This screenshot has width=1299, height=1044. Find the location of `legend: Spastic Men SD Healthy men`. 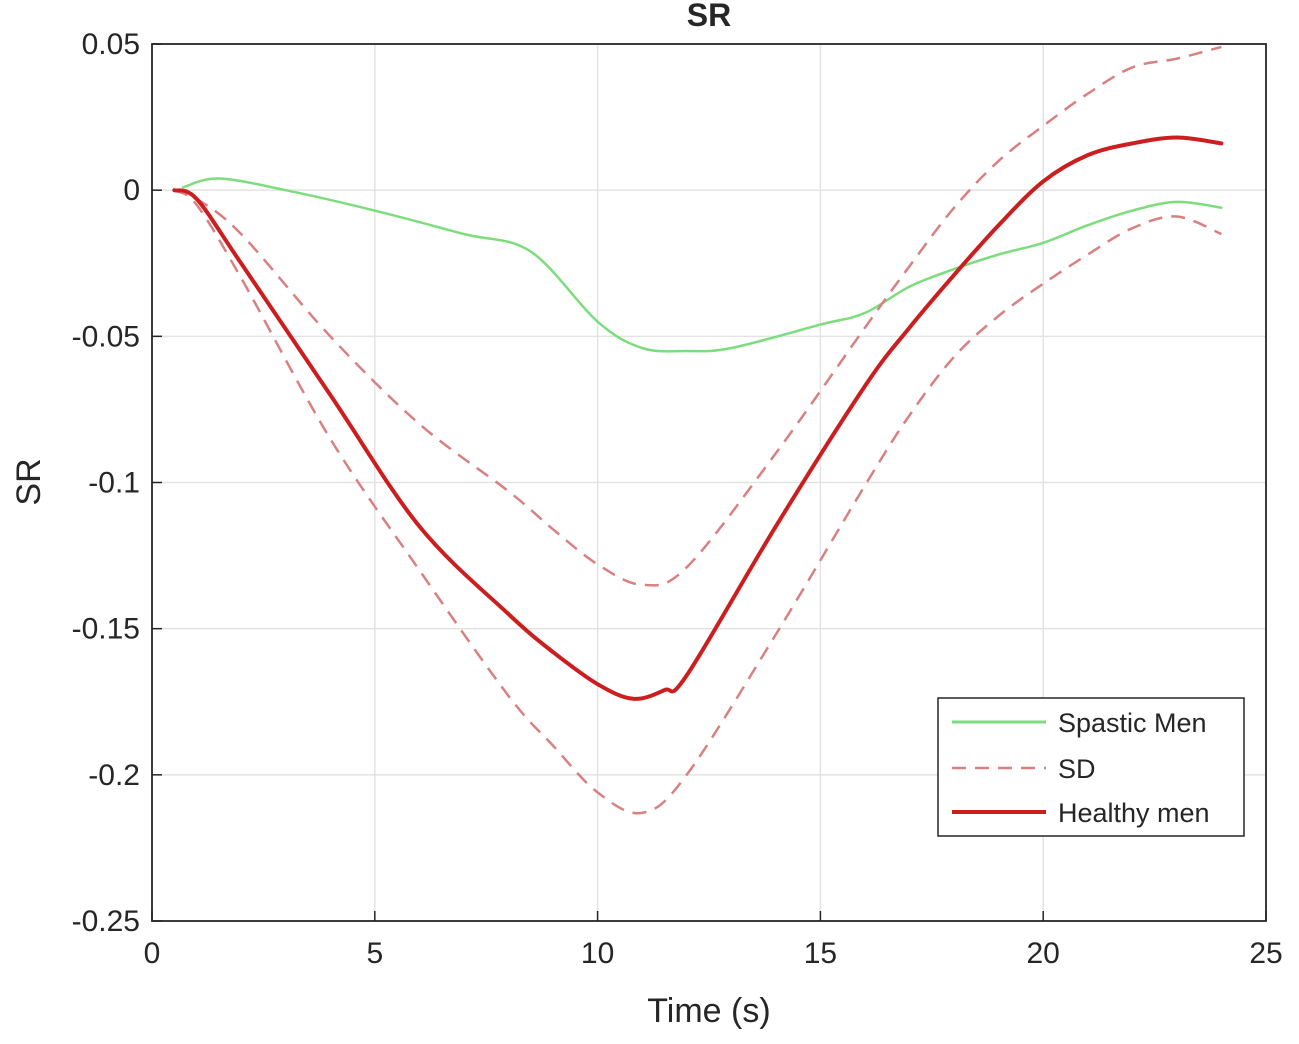

legend: Spastic Men SD Healthy men is located at coordinates (1091, 767).